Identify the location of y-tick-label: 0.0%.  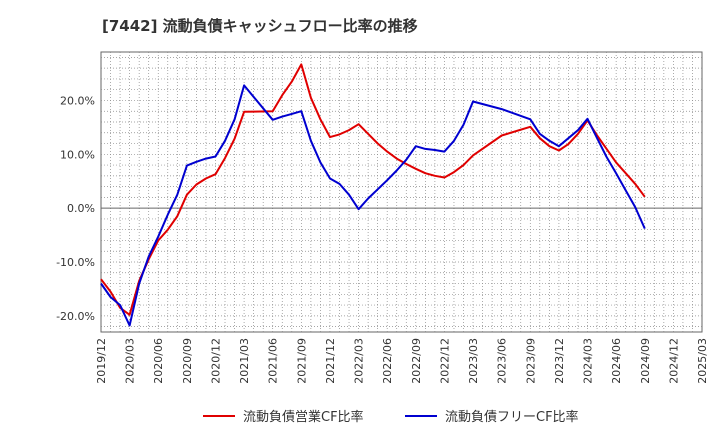
(81, 208).